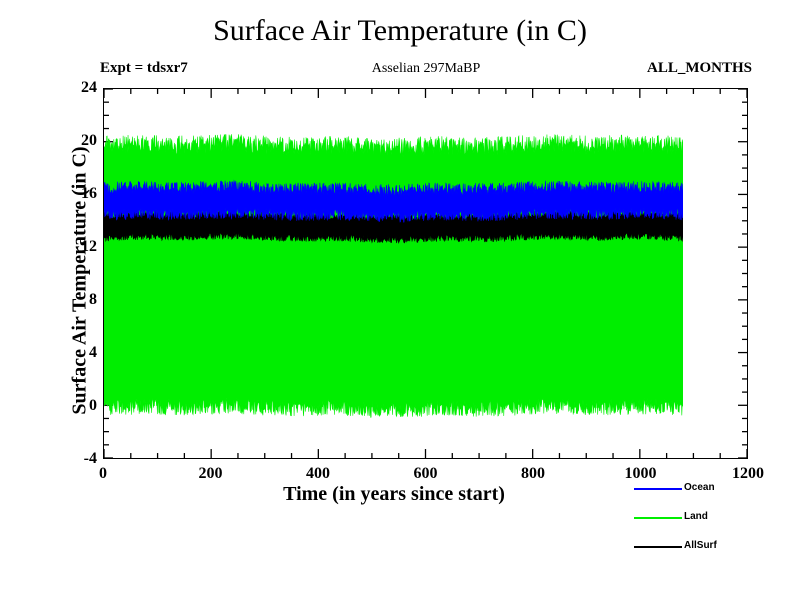 This screenshot has height=600, width=800. Describe the element at coordinates (748, 473) in the screenshot. I see `x-tick-label: 1200` at that location.